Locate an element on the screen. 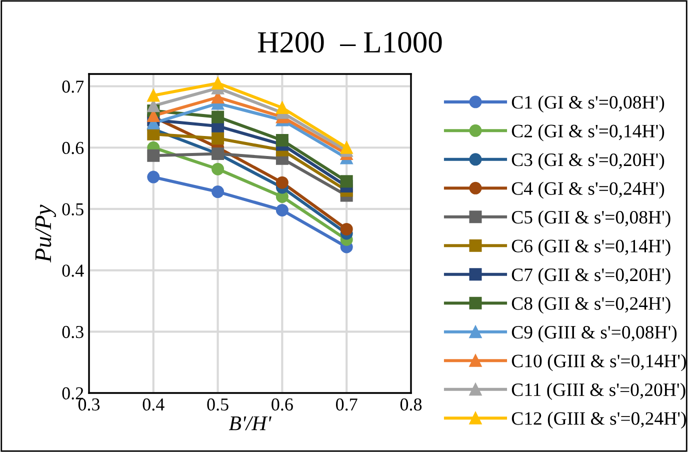 This screenshot has height=452, width=688. legend-label: C7 (GII & s'=0,20H') is located at coordinates (591, 276).